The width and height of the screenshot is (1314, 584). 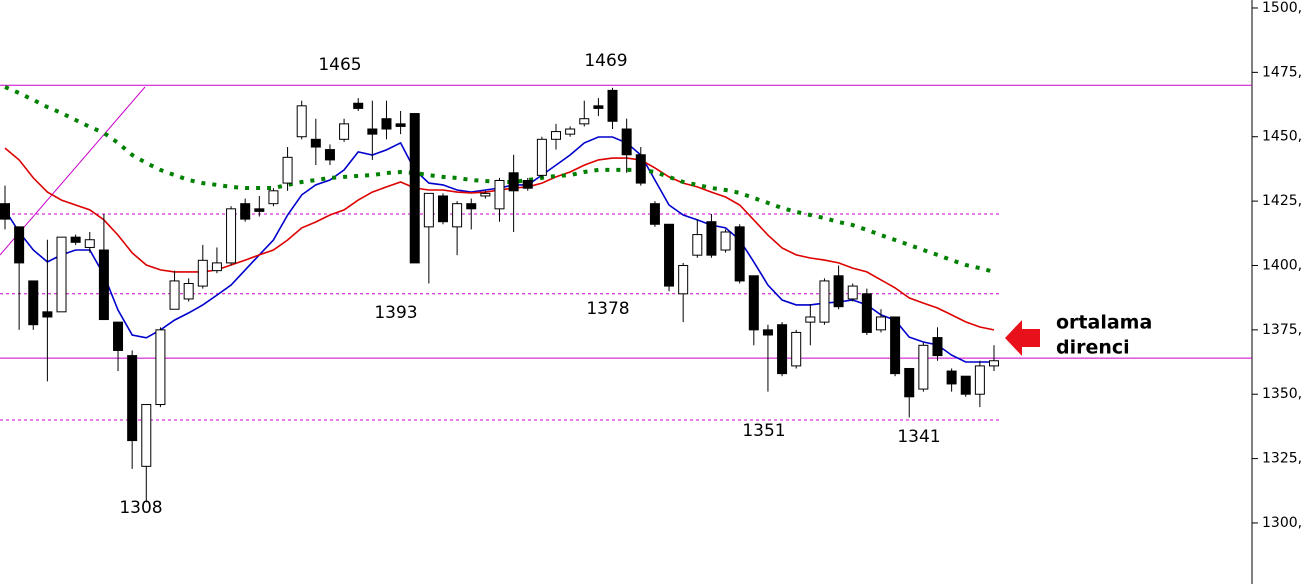 What do you see at coordinates (1282, 8) in the screenshot?
I see `y-tick-label: 1500,` at bounding box center [1282, 8].